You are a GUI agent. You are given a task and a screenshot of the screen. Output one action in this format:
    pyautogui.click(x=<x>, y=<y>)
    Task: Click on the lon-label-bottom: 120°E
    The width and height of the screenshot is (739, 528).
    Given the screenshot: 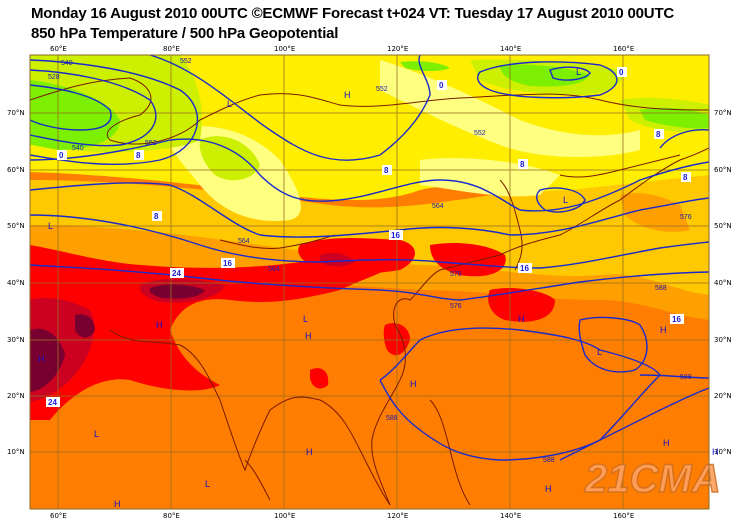 What is the action you would take?
    pyautogui.click(x=398, y=516)
    